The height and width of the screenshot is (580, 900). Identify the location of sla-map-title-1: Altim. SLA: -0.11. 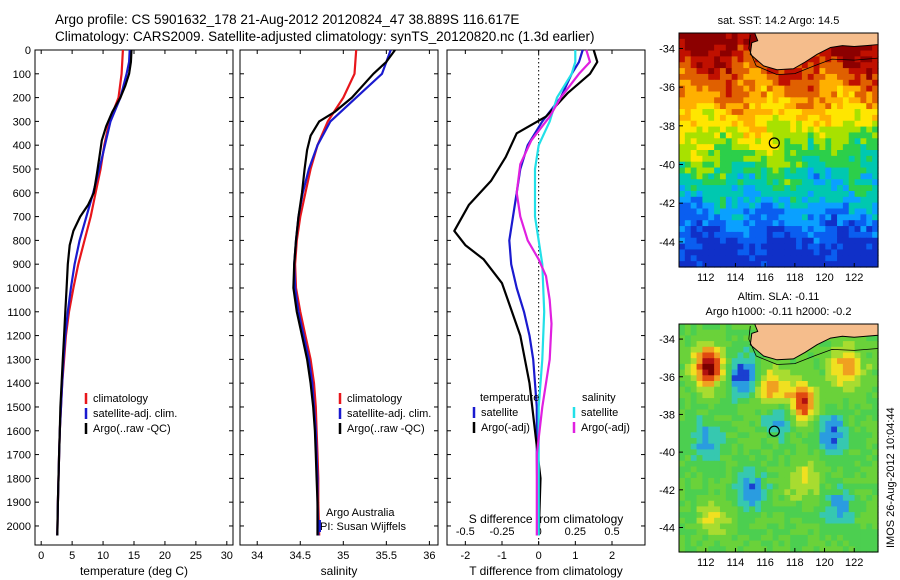
(779, 297).